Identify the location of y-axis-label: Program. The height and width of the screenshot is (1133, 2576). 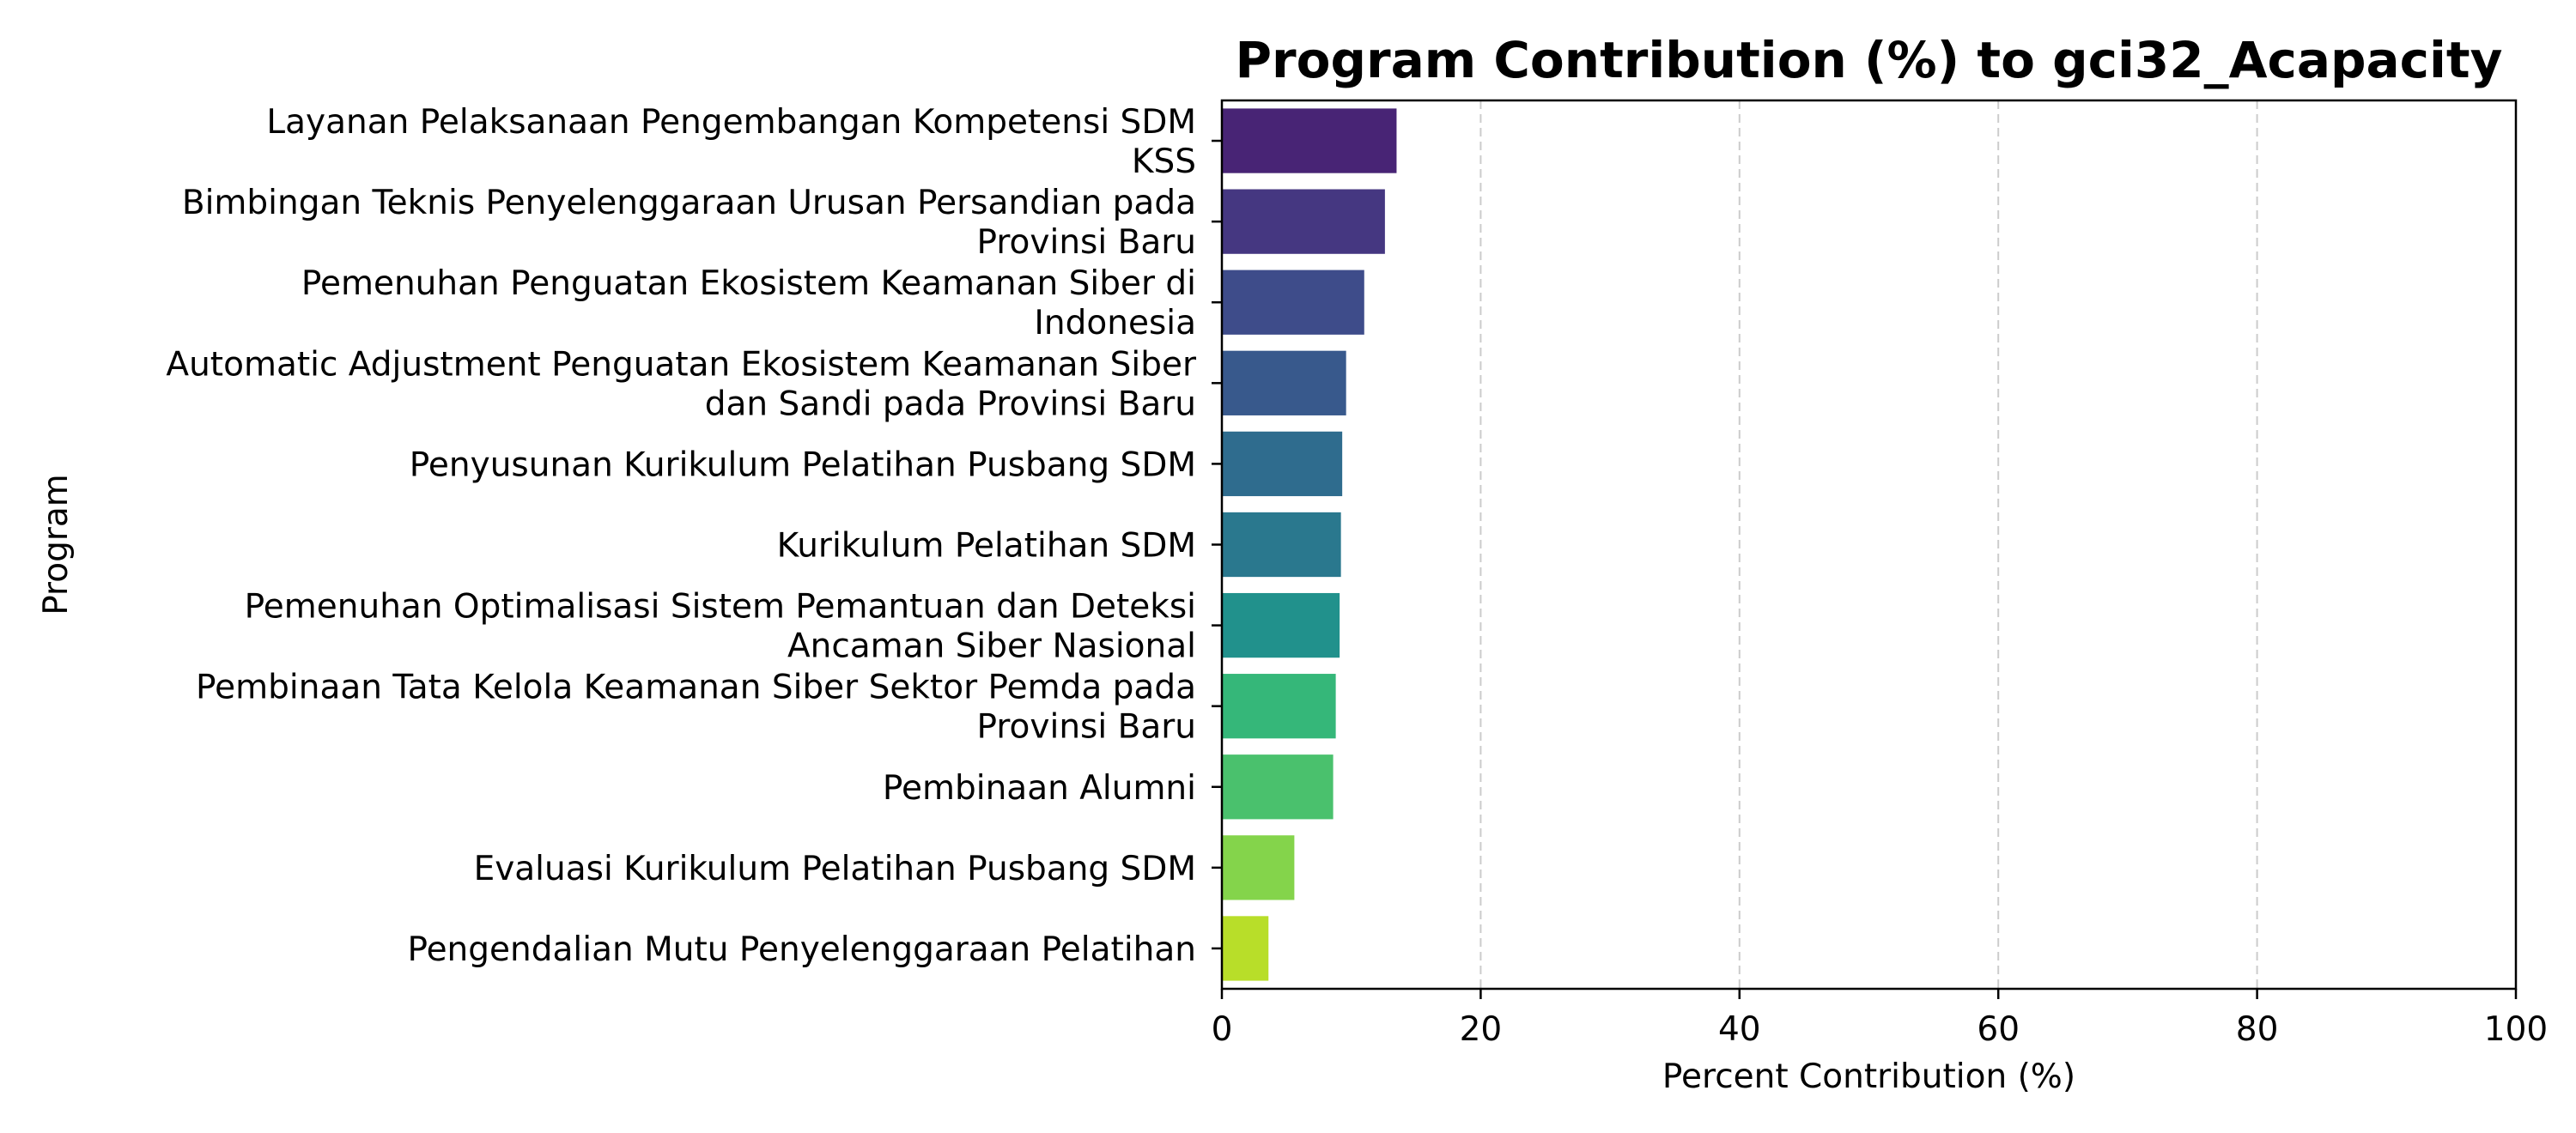
(56, 544).